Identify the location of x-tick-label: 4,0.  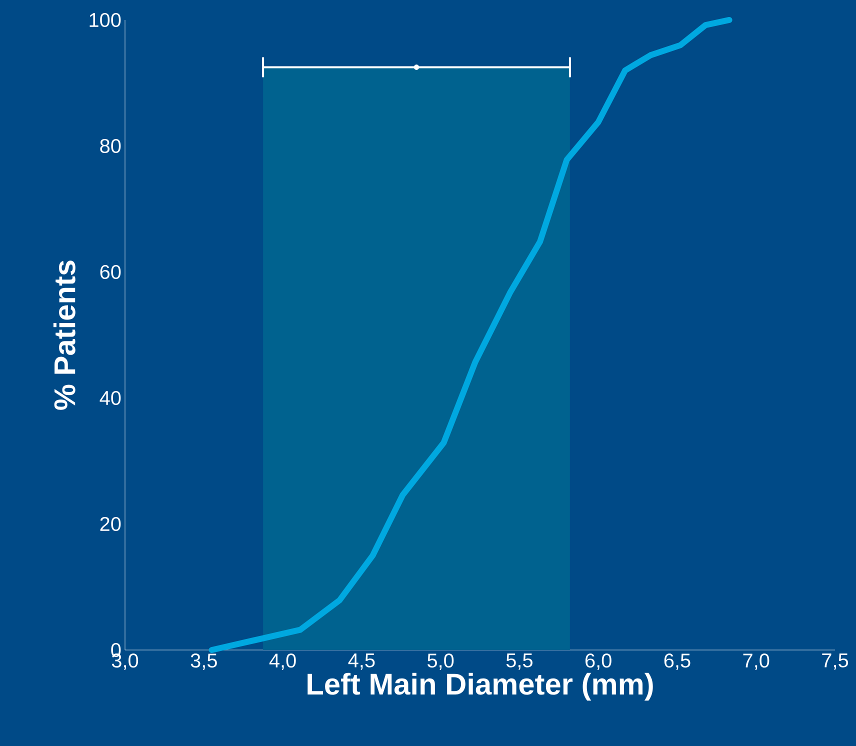
(282, 662).